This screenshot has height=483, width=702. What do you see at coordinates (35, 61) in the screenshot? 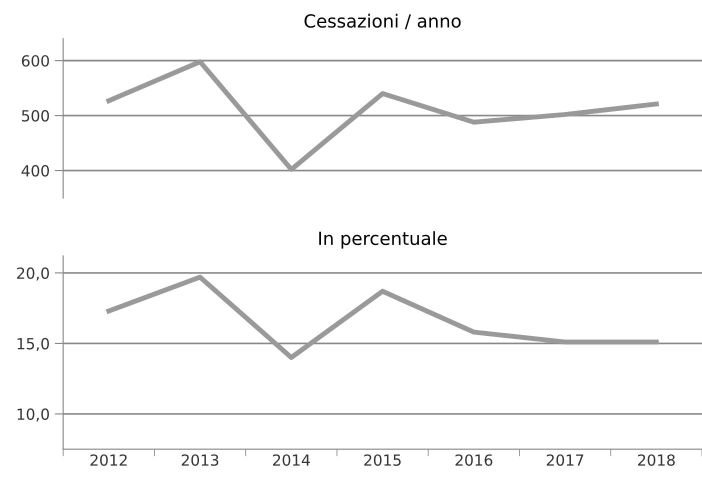
I see `y-tick-label: 600` at bounding box center [35, 61].